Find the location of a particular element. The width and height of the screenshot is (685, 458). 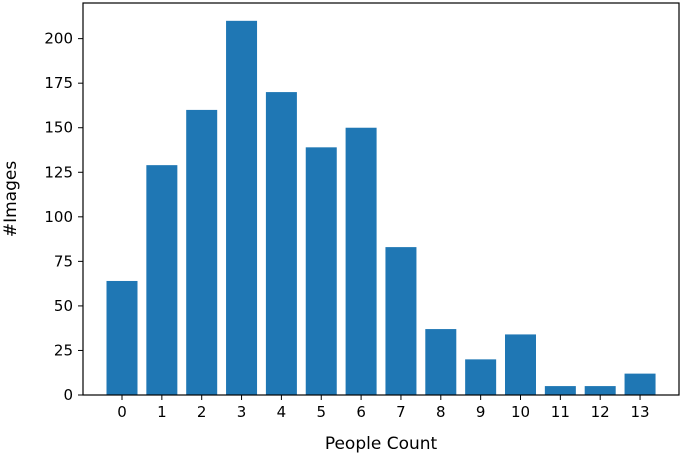

y-tick-label: 50 is located at coordinates (63, 306).